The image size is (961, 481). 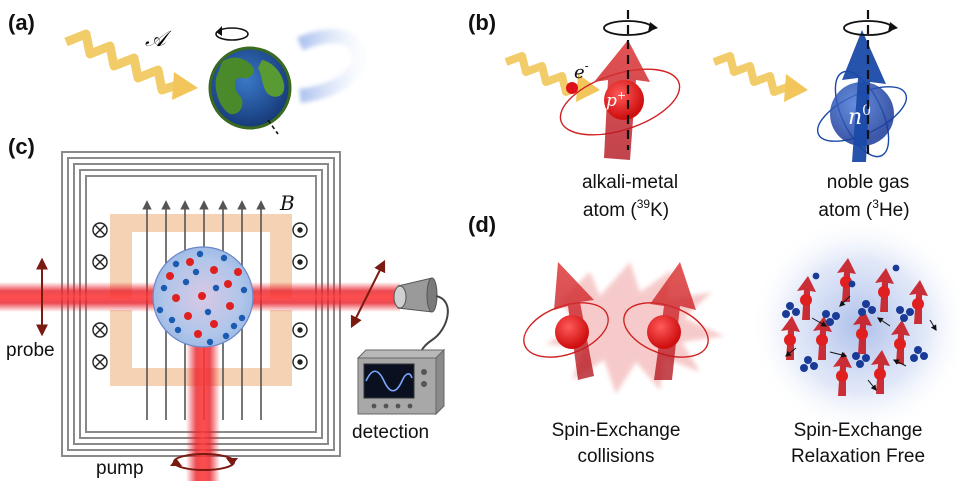 I want to click on serf-glow, so click(x=855, y=326).